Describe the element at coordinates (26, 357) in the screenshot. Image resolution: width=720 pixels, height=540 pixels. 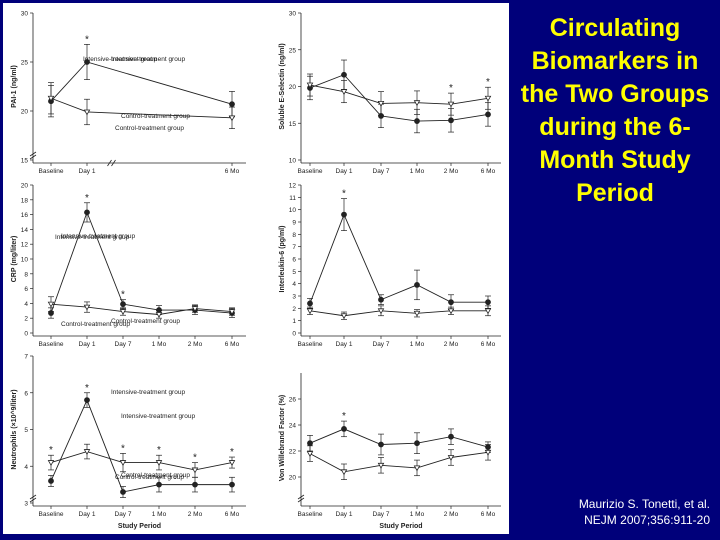
I see `y-tick-label: 7` at that location.